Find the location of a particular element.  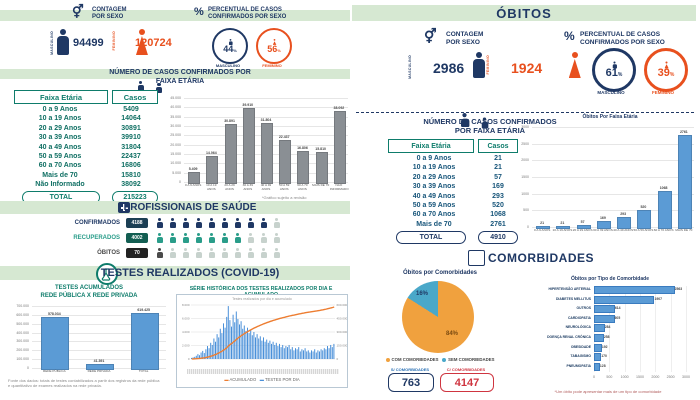

tests-band is located at coordinates (175, 273).